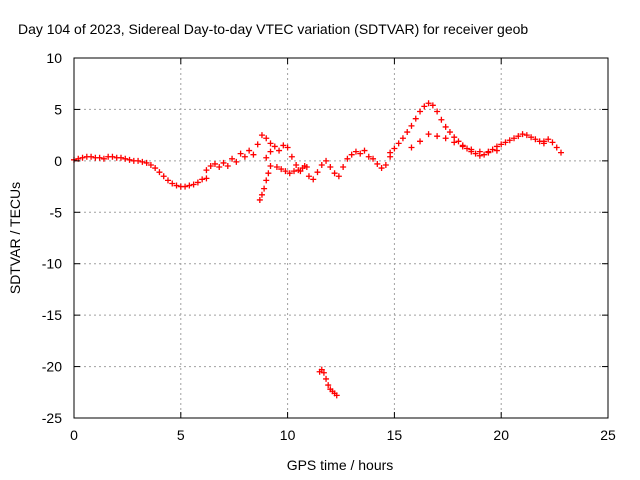 The image size is (640, 480). Describe the element at coordinates (395, 435) in the screenshot. I see `x-tick-label: 15` at that location.